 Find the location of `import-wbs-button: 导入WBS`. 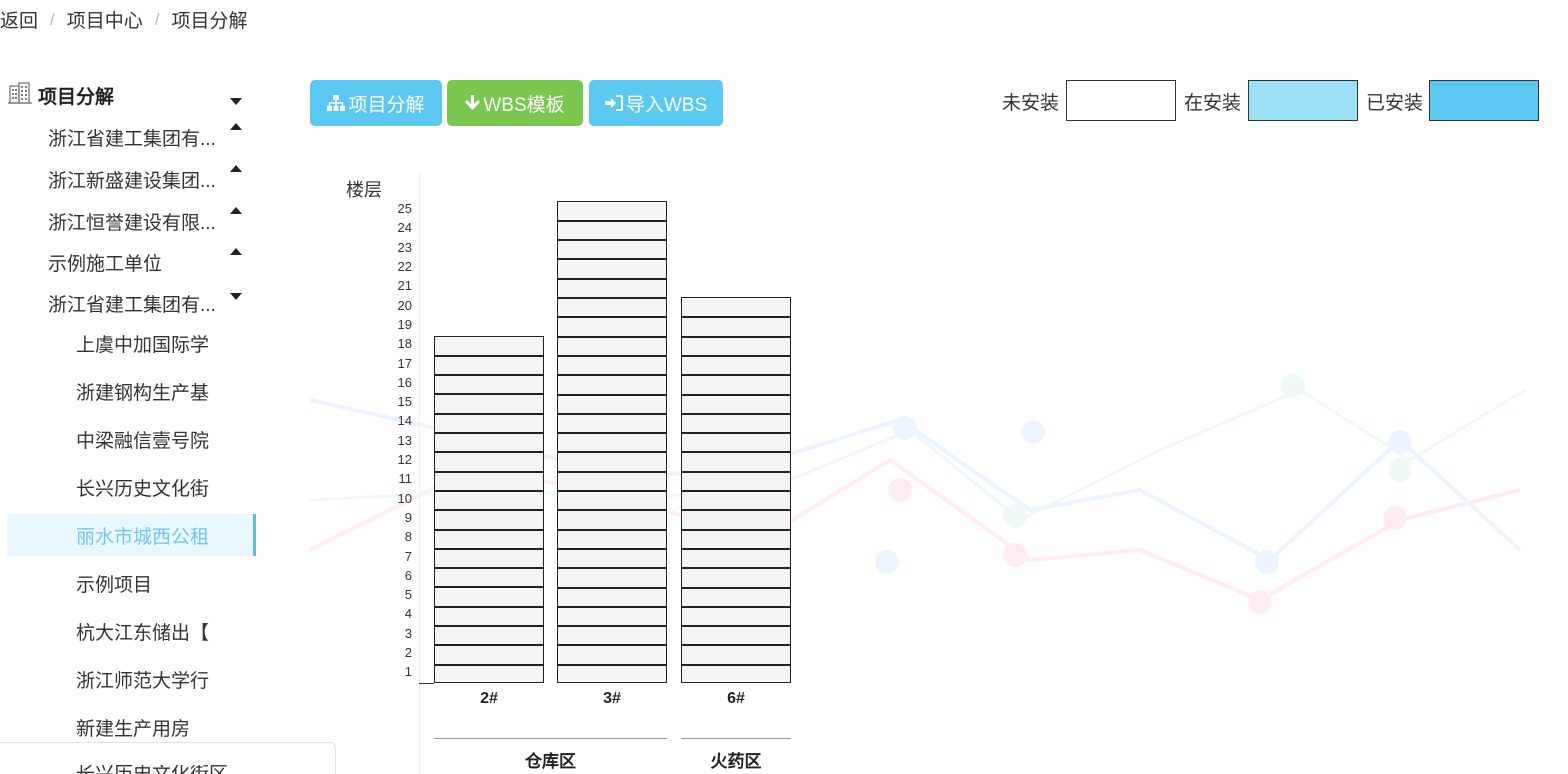

import-wbs-button: 导入WBS is located at coordinates (656, 103).